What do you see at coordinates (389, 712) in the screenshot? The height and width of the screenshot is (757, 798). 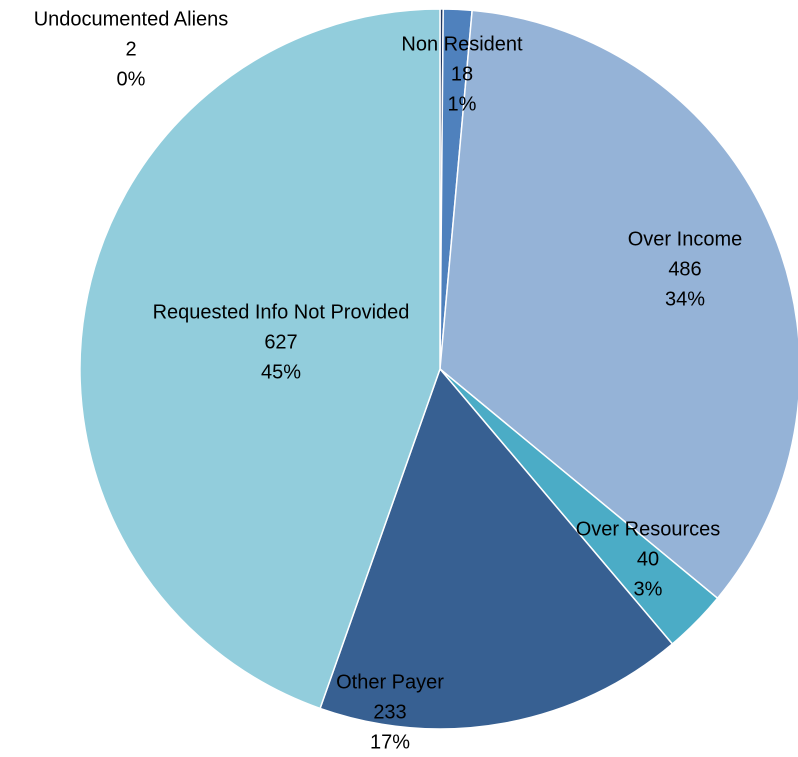 I see `label-other-payer-value: 233` at bounding box center [389, 712].